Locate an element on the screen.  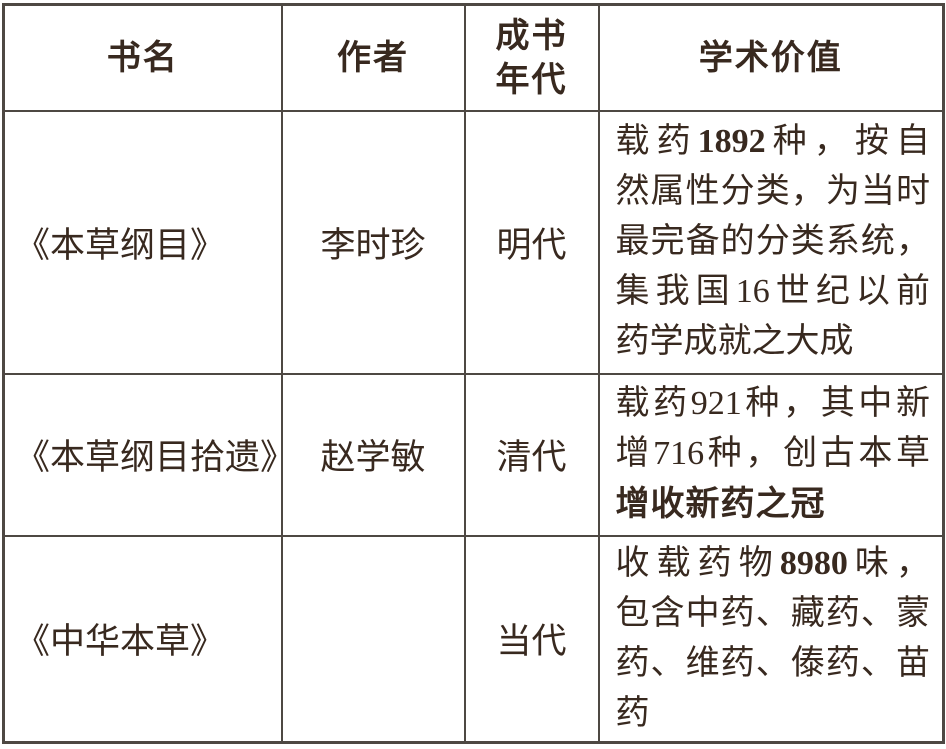
column-header-era: 成书 年代 is located at coordinates (531, 57).